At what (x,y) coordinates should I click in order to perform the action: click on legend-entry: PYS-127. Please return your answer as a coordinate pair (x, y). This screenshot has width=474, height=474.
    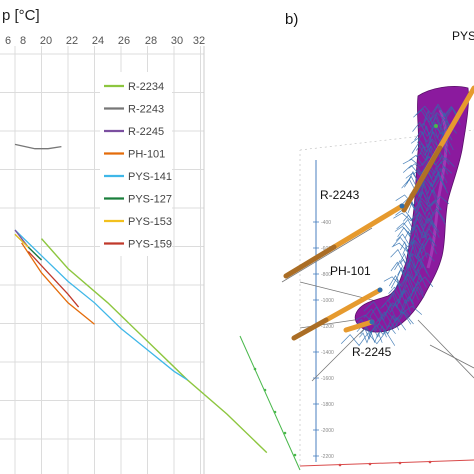
    Looking at the image, I should click on (150, 200).